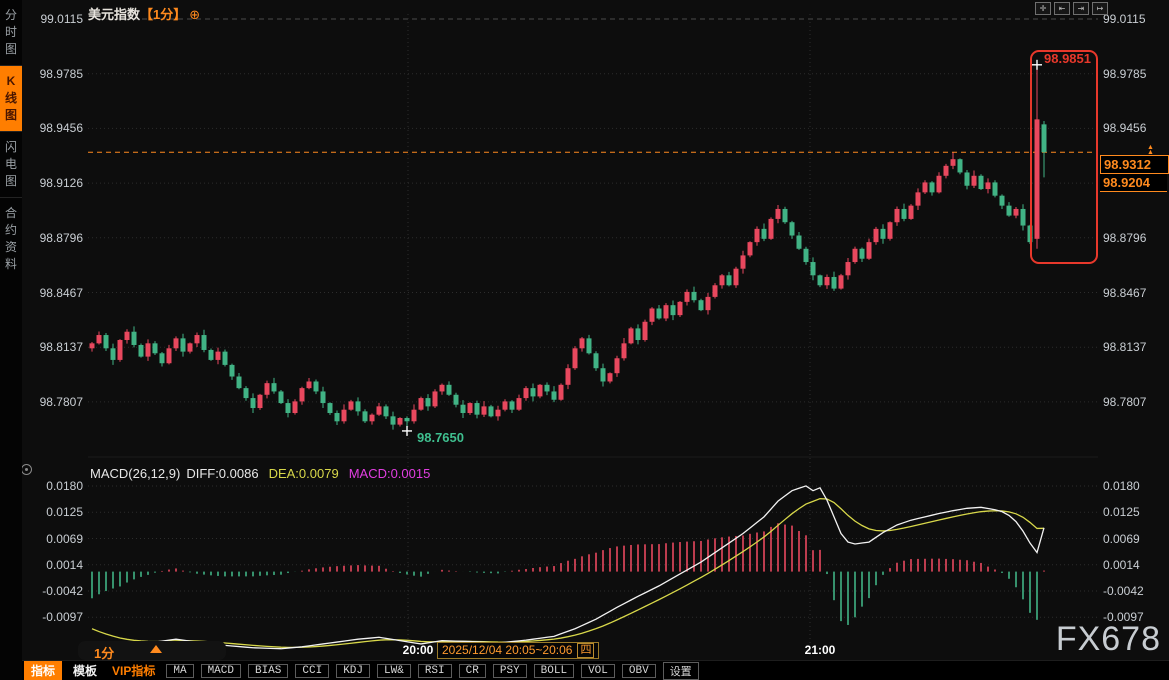 The height and width of the screenshot is (680, 1169). I want to click on axis-zoom-in-icon: ⇤, so click(1062, 8).